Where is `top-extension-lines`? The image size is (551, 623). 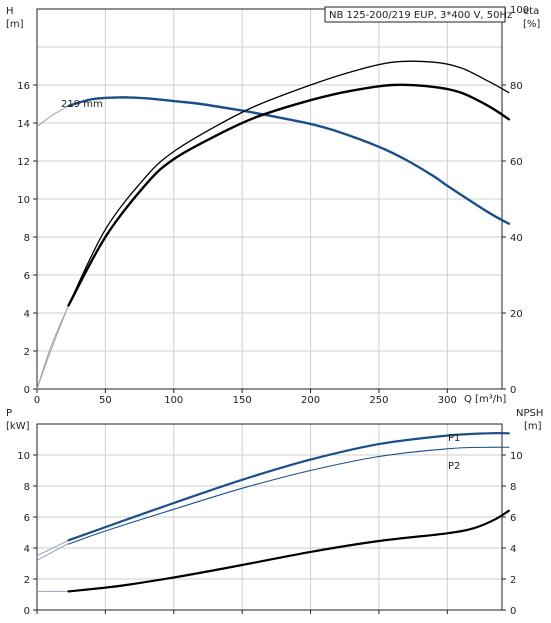 top-extension-lines is located at coordinates (52, 247).